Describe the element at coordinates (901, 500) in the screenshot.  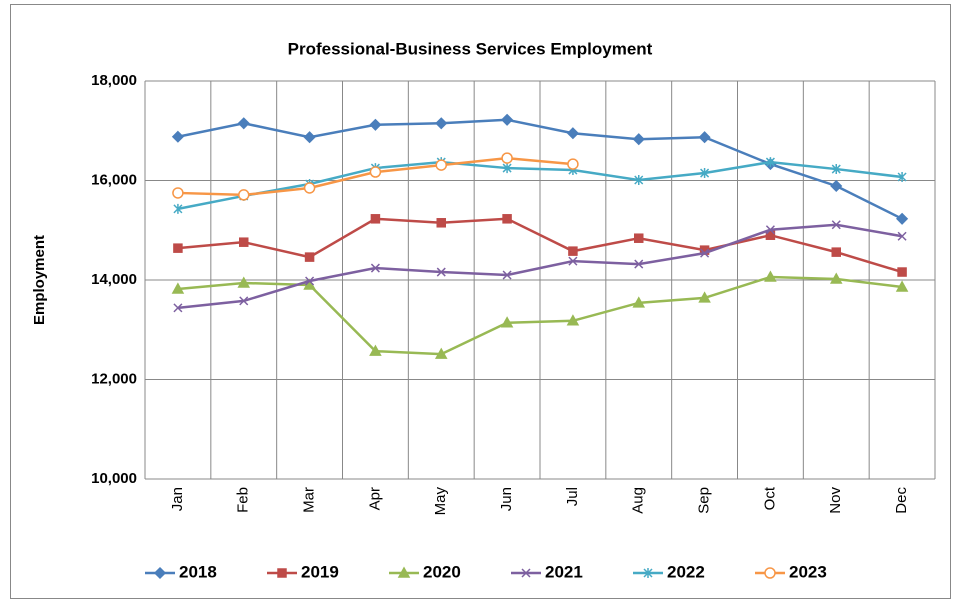
I see `x-tick-label: Dec` at that location.